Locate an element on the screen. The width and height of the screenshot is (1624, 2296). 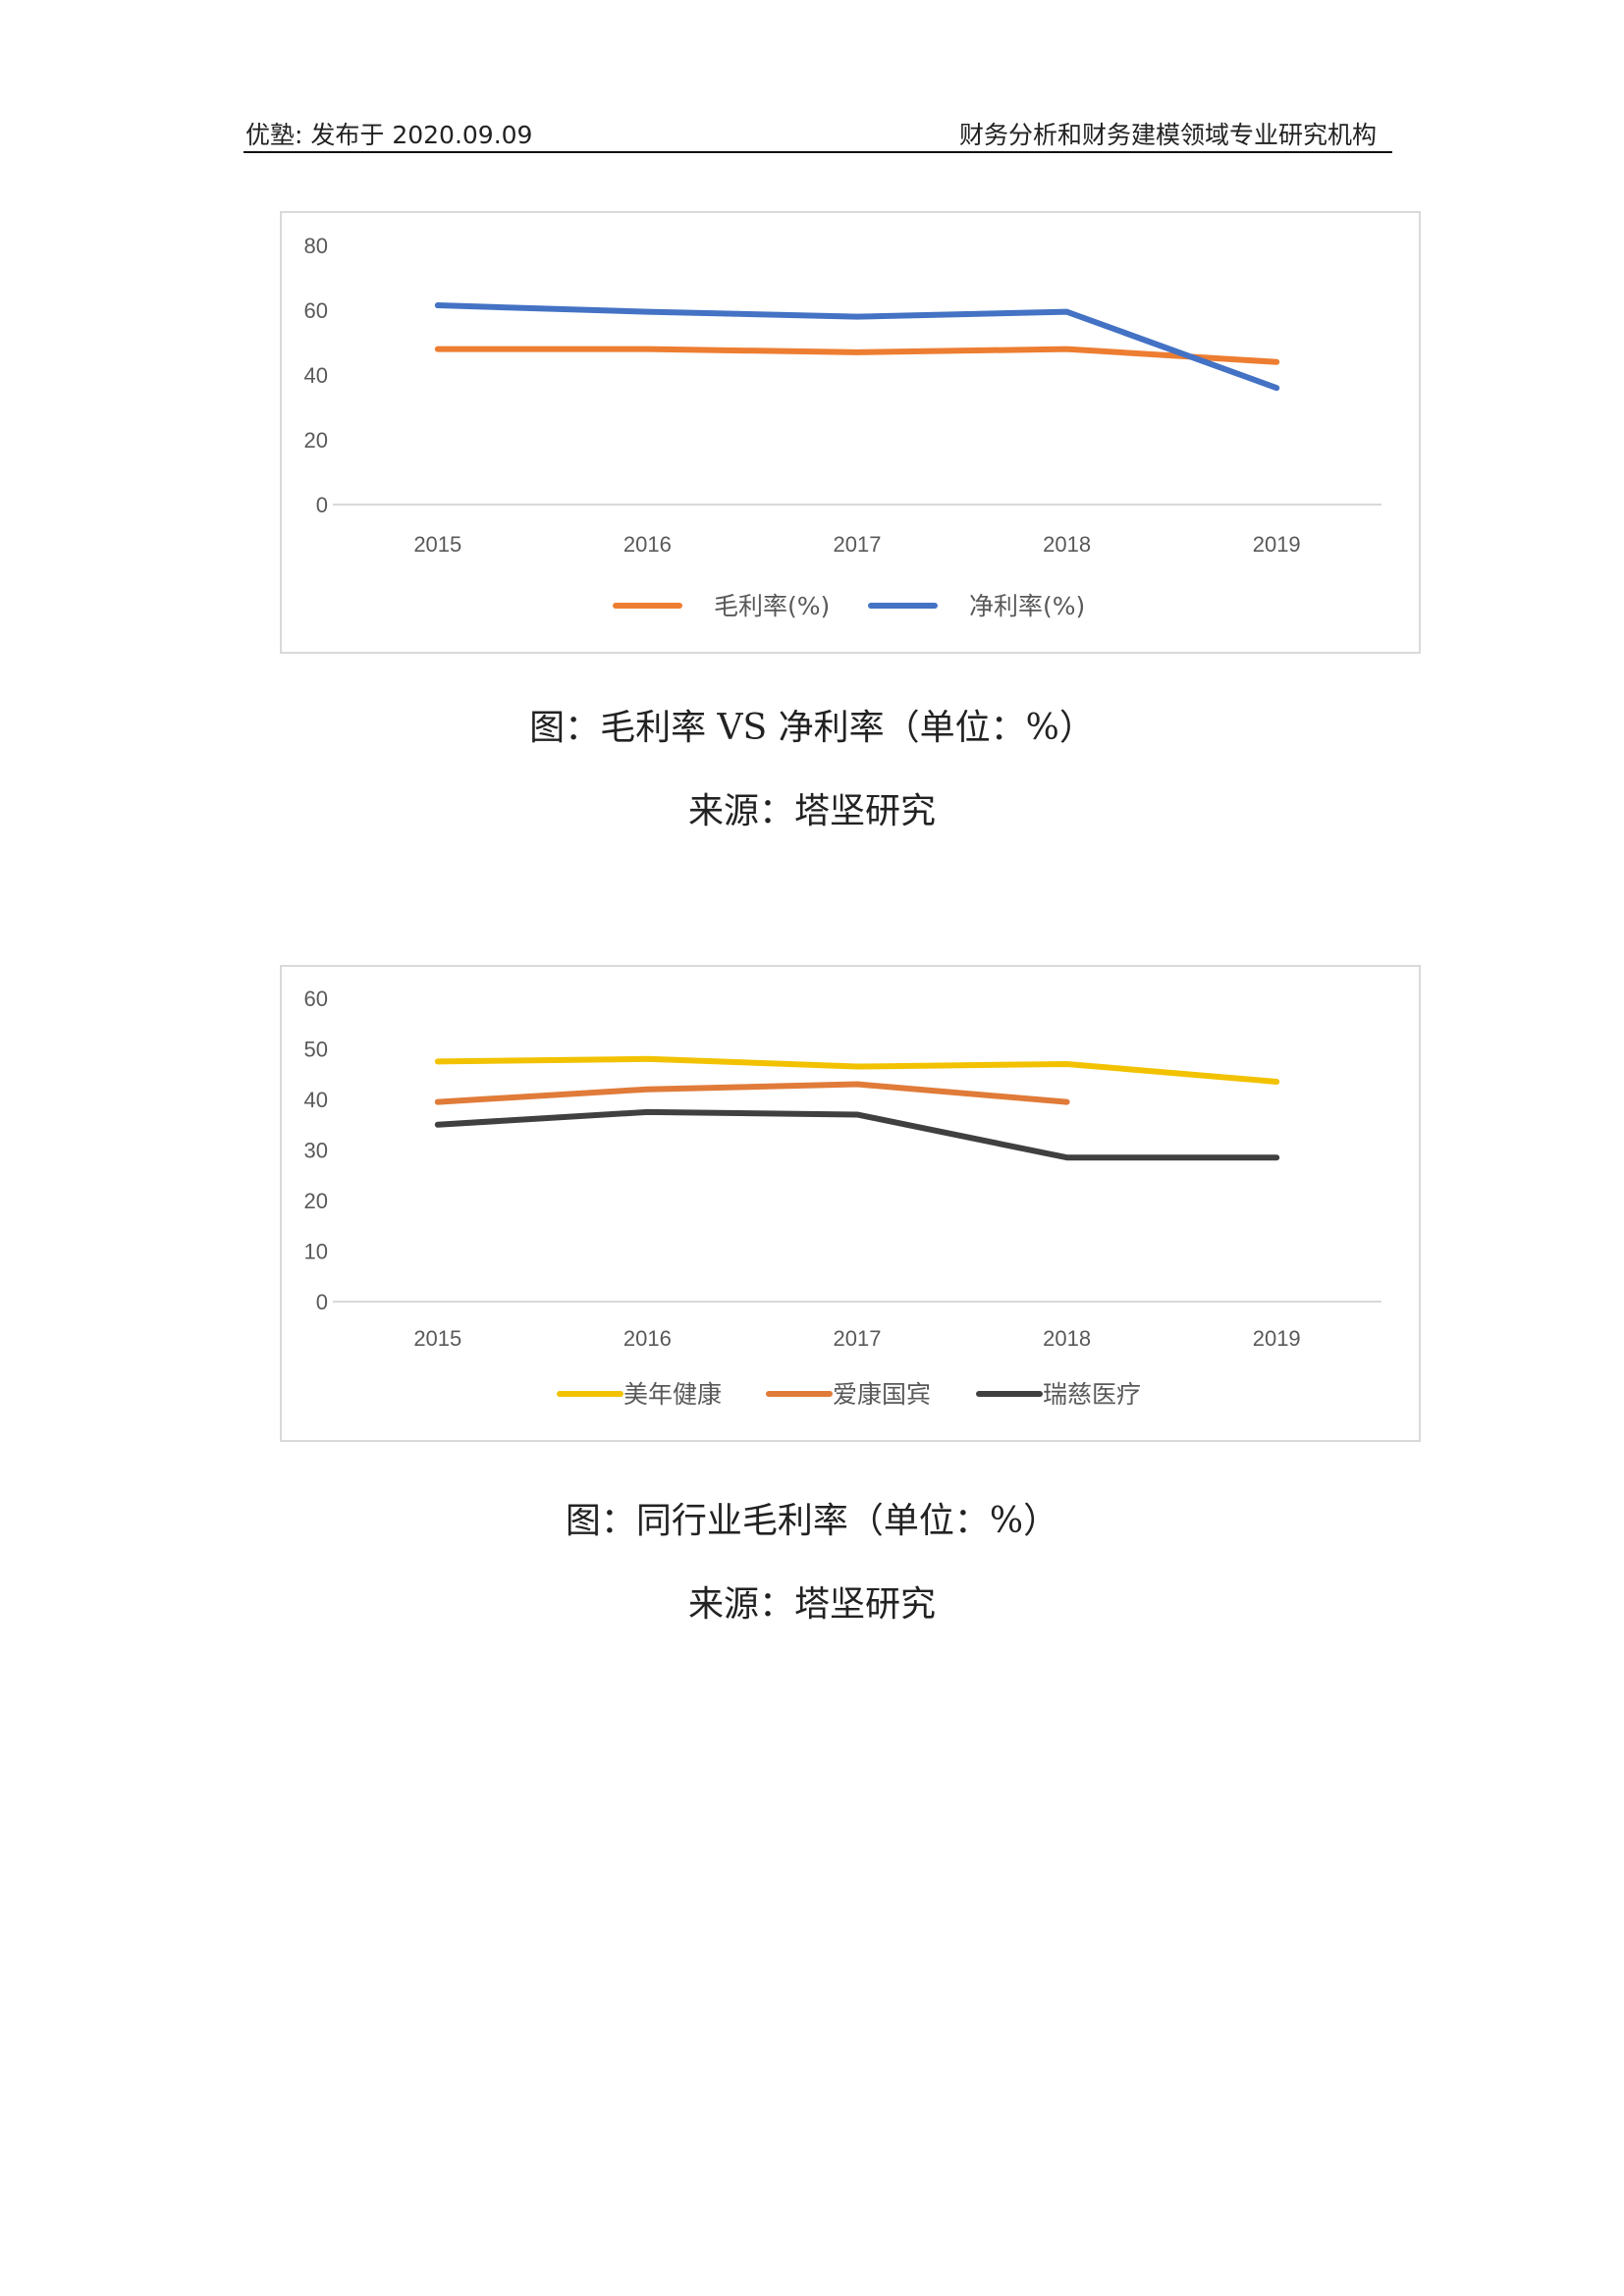
legend-label: 瑞慈医疗 is located at coordinates (1092, 1394).